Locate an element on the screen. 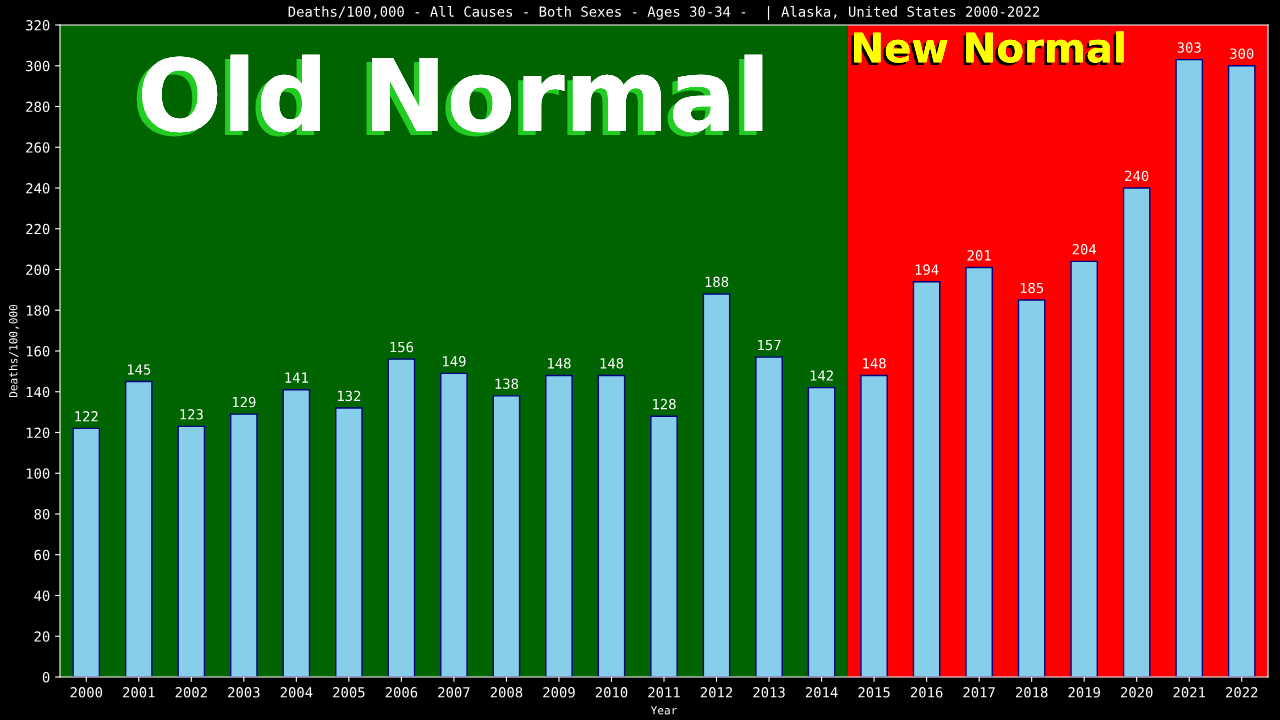 Image resolution: width=1280 pixels, height=720 pixels. x-tick-label: 2022 is located at coordinates (1242, 692).